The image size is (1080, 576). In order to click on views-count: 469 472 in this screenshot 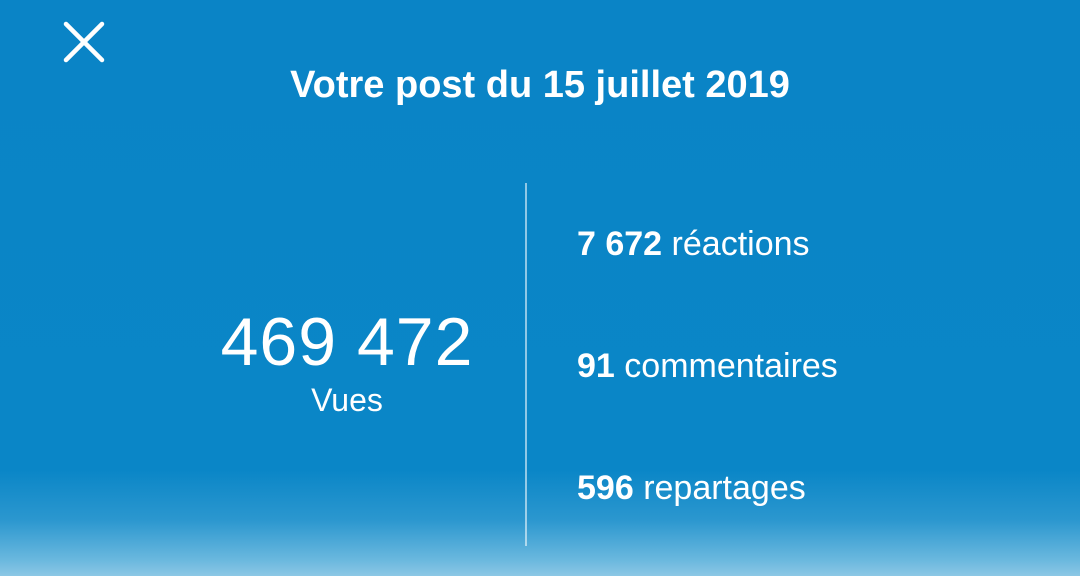, I will do `click(347, 342)`.